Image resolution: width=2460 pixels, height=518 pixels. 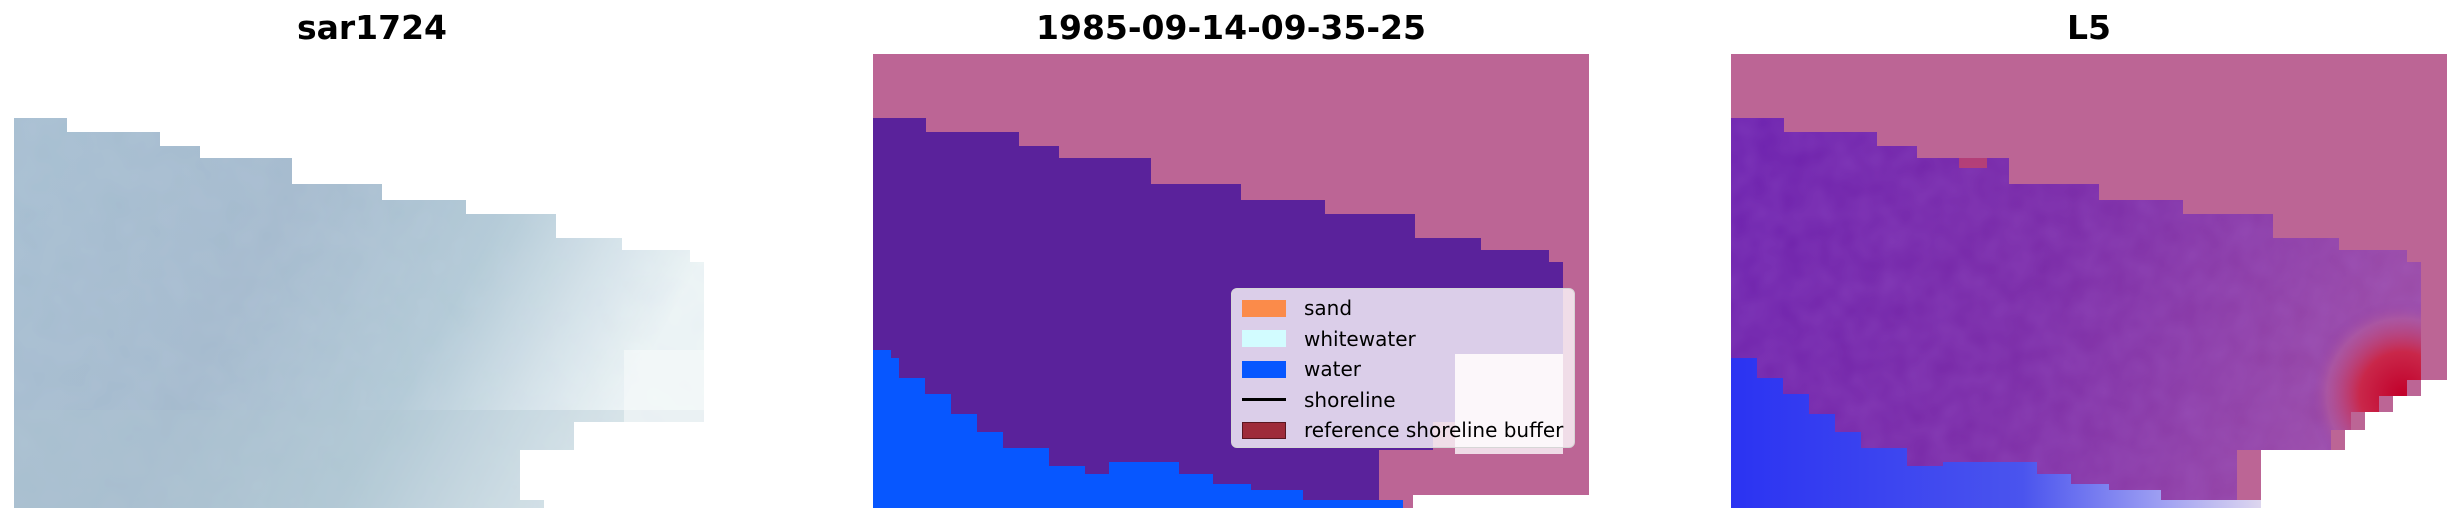 What do you see at coordinates (1264, 339) in the screenshot?
I see `whitewater-swatch` at bounding box center [1264, 339].